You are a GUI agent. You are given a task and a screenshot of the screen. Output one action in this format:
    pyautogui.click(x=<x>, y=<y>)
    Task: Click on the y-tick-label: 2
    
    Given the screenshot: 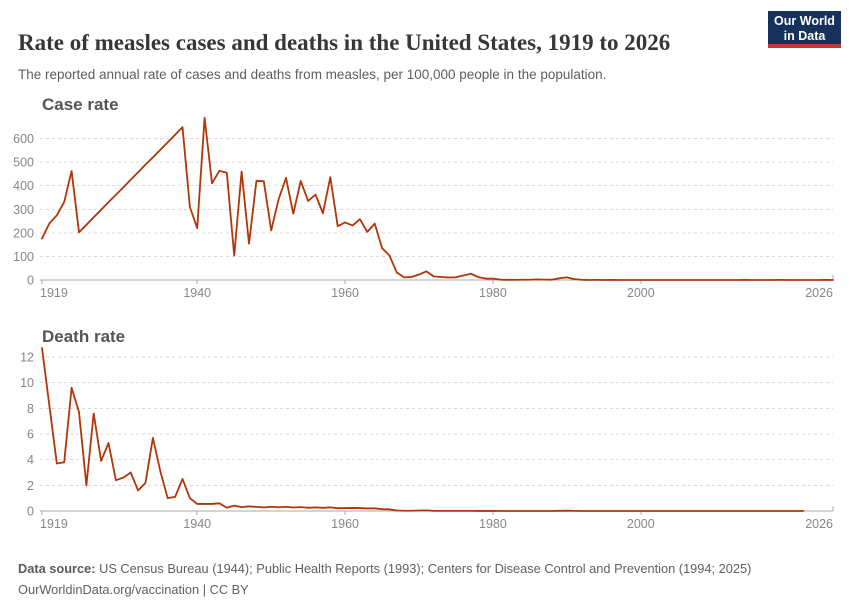 What is the action you would take?
    pyautogui.click(x=30, y=486)
    